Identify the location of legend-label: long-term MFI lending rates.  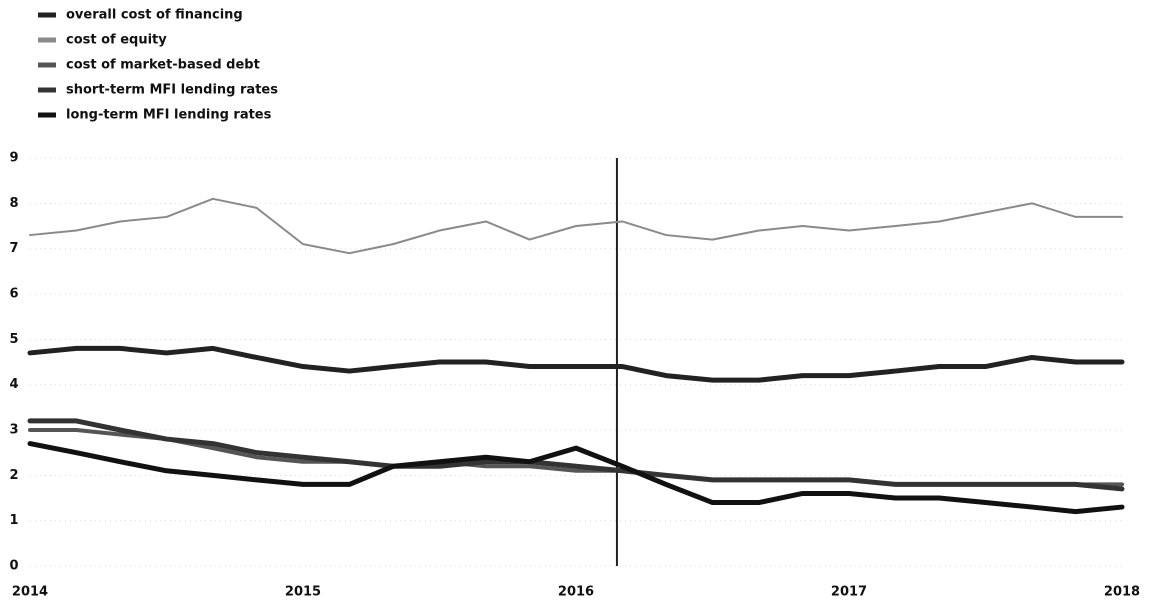
(169, 115).